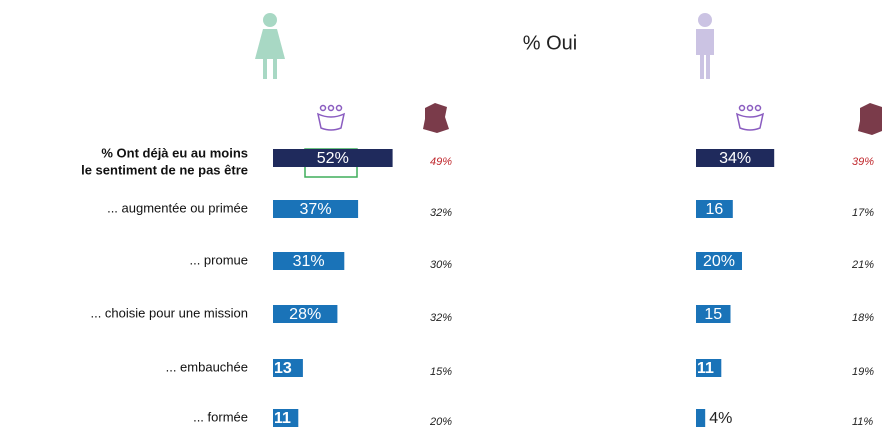 This screenshot has height=429, width=882. I want to click on chart-title: % Oui, so click(550, 43).